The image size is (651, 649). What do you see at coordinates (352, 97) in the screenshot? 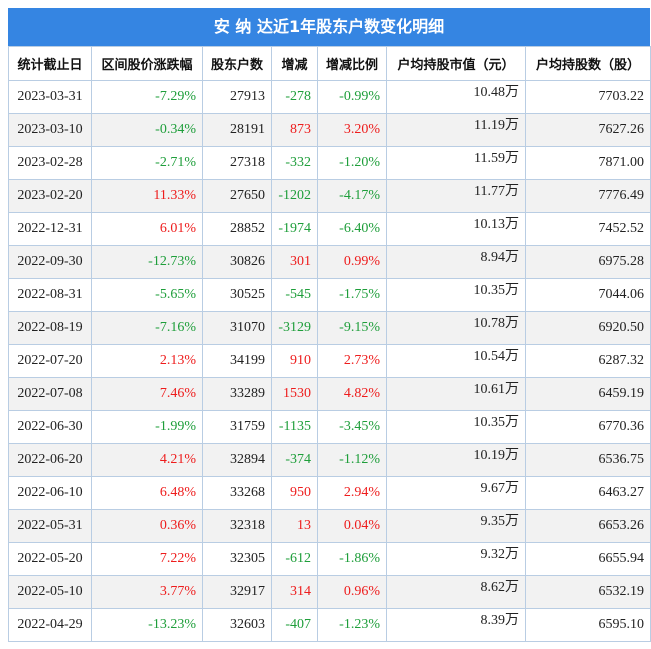
I see `cell-change-pct: -0.99%` at bounding box center [352, 97].